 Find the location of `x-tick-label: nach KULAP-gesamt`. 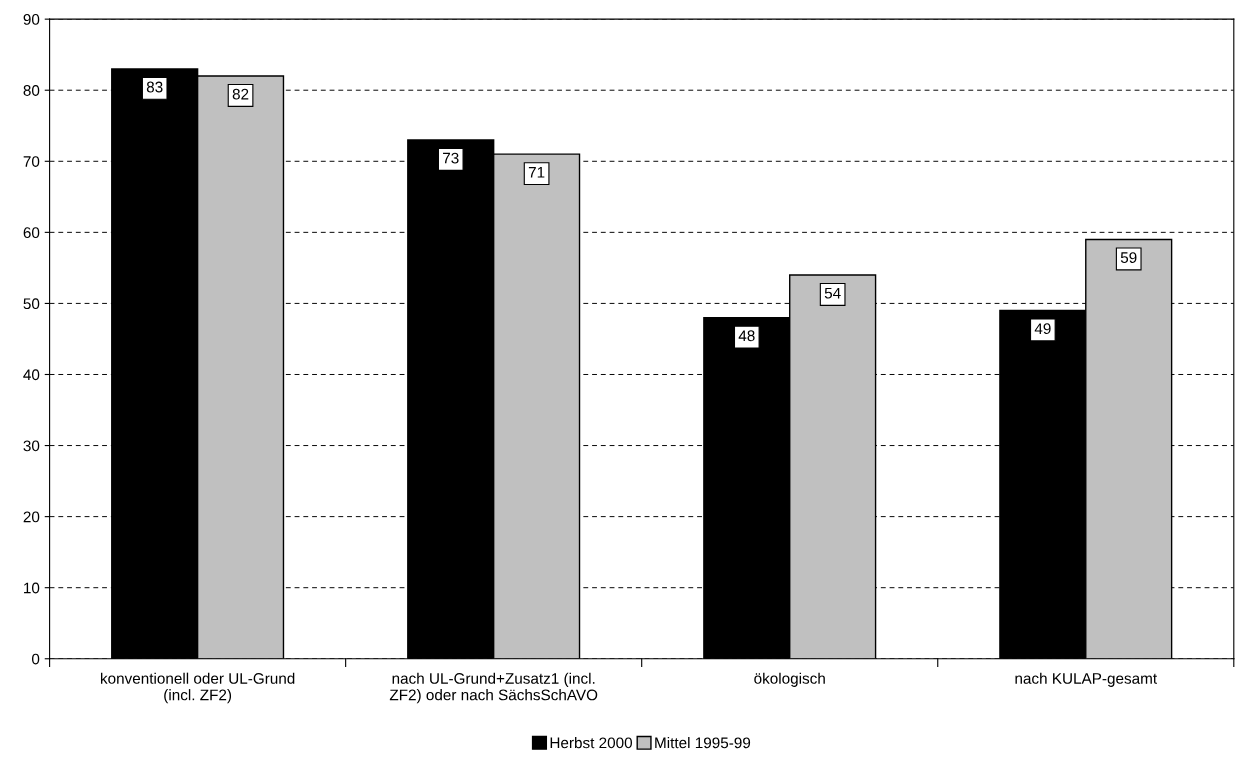

x-tick-label: nach KULAP-gesamt is located at coordinates (1086, 679).